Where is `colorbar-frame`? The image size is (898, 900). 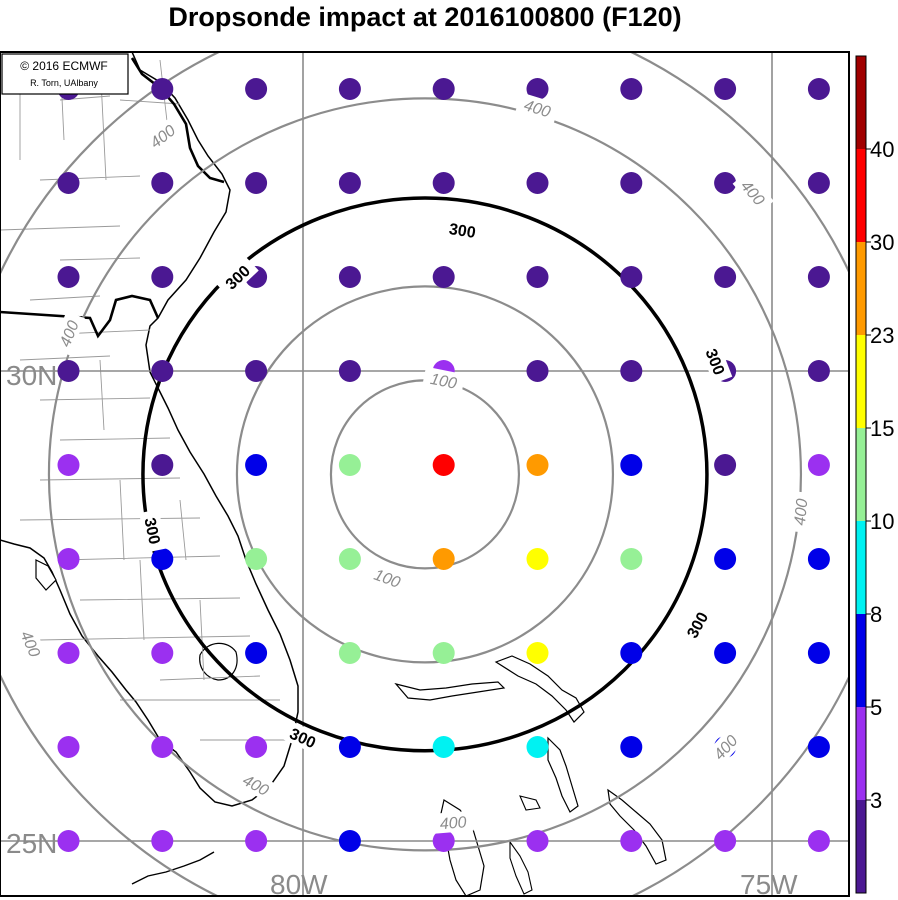 colorbar-frame is located at coordinates (861, 474).